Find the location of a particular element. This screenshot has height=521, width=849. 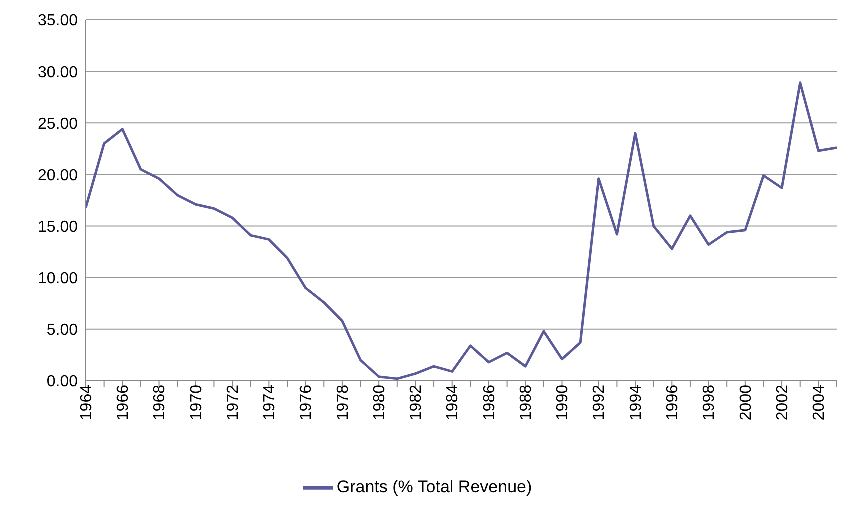

x-tick-label: 1966 is located at coordinates (123, 402).